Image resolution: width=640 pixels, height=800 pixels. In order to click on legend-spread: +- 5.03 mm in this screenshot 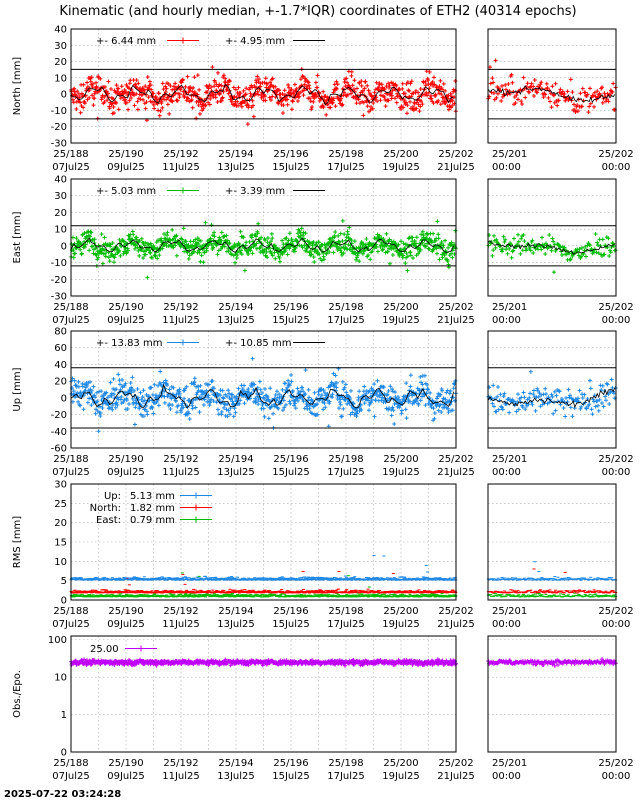, I will do `click(126, 191)`.